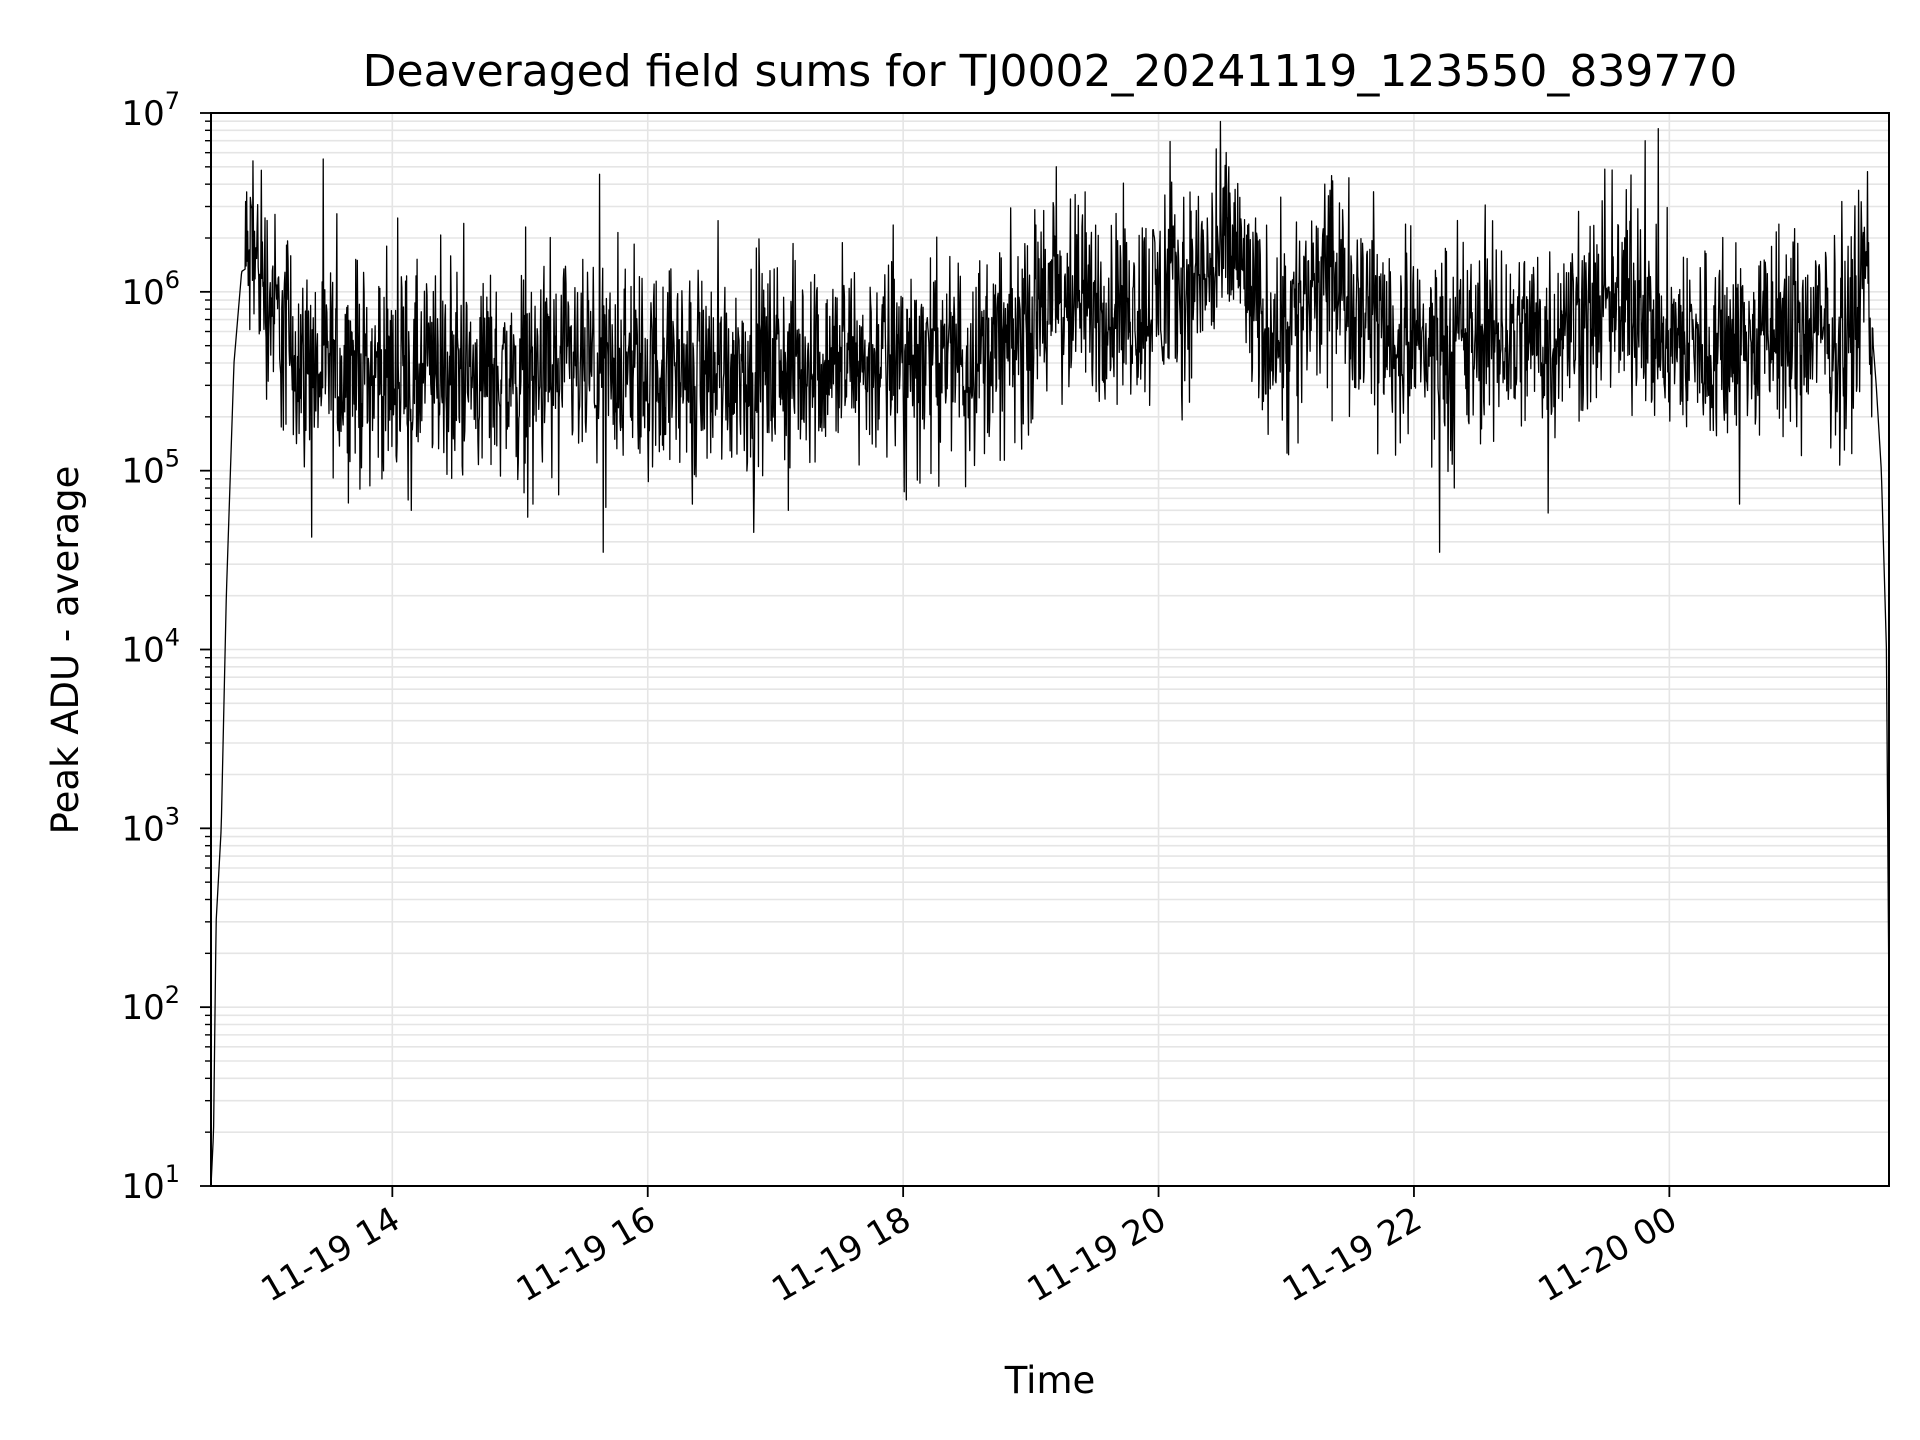 This screenshot has width=1920, height=1440. What do you see at coordinates (172, 638) in the screenshot?
I see `y-tick-label-exponent: 4` at bounding box center [172, 638].